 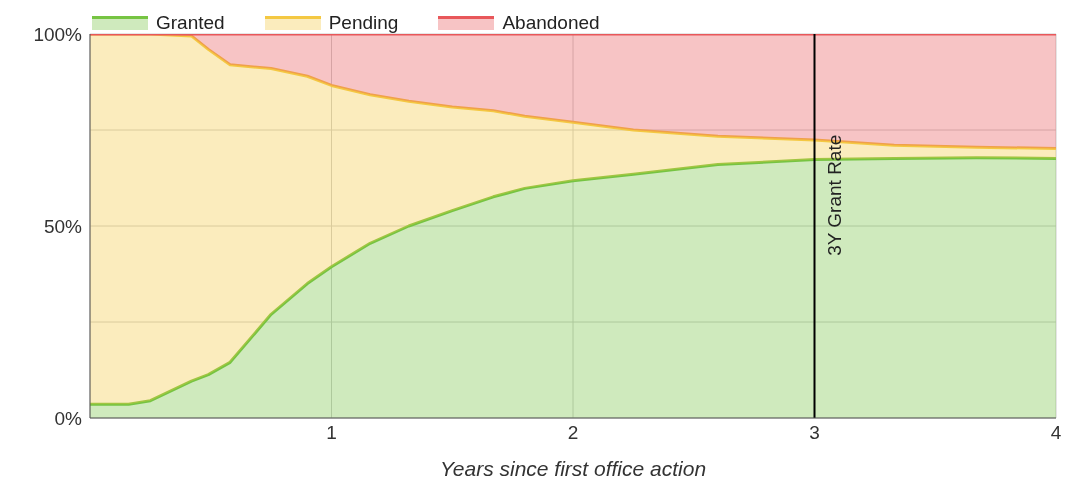 What do you see at coordinates (1056, 433) in the screenshot?
I see `x-tick-label: 4` at bounding box center [1056, 433].